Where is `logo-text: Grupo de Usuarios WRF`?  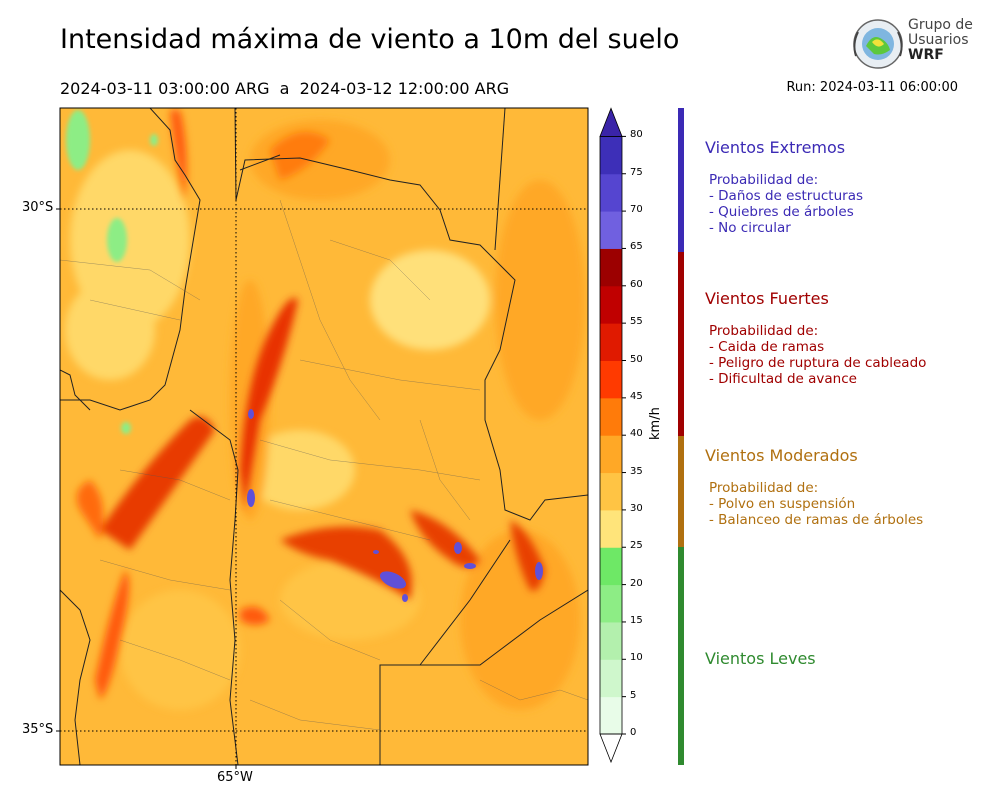 logo-text: Grupo de Usuarios WRF is located at coordinates (940, 40).